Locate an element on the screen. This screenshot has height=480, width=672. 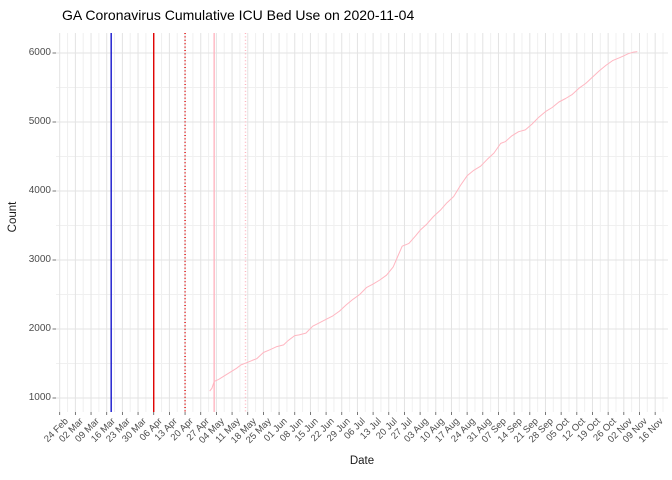
y-axis-title: Count is located at coordinates (13, 217).